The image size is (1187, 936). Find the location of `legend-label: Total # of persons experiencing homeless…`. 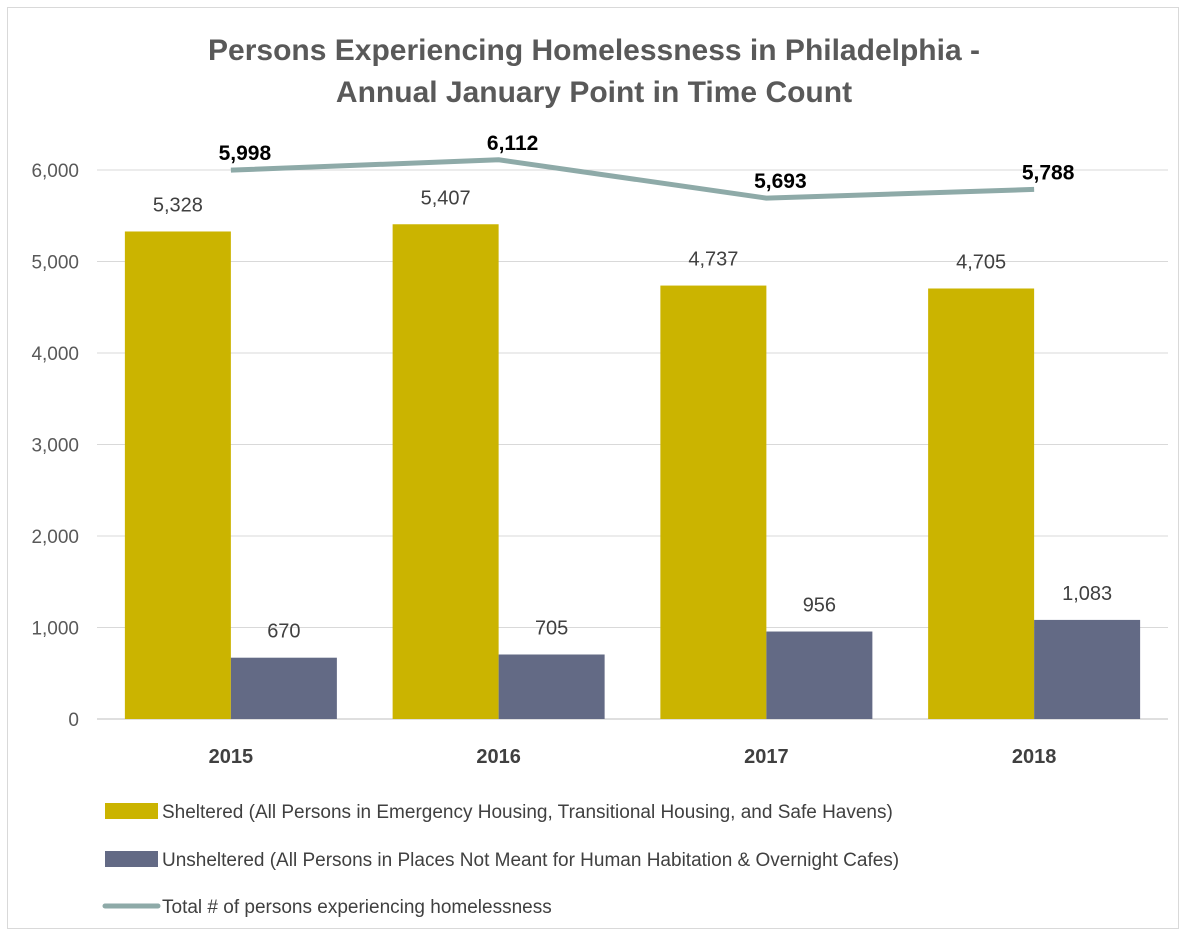

legend-label: Total # of persons experiencing homeless… is located at coordinates (357, 907).